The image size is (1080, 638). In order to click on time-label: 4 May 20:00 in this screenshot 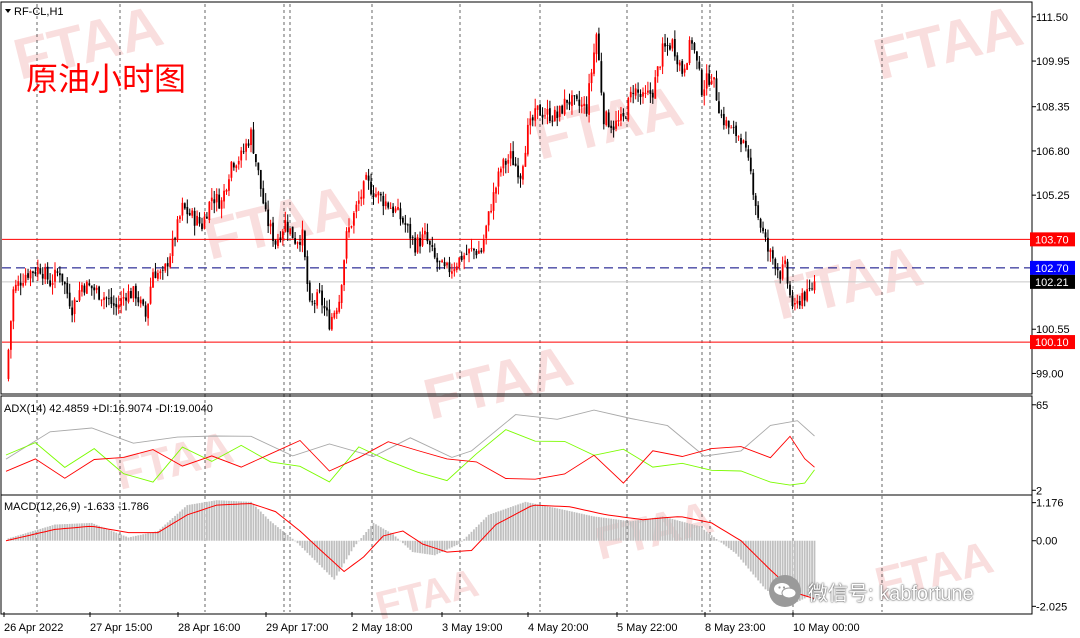, I will do `click(558, 628)`.